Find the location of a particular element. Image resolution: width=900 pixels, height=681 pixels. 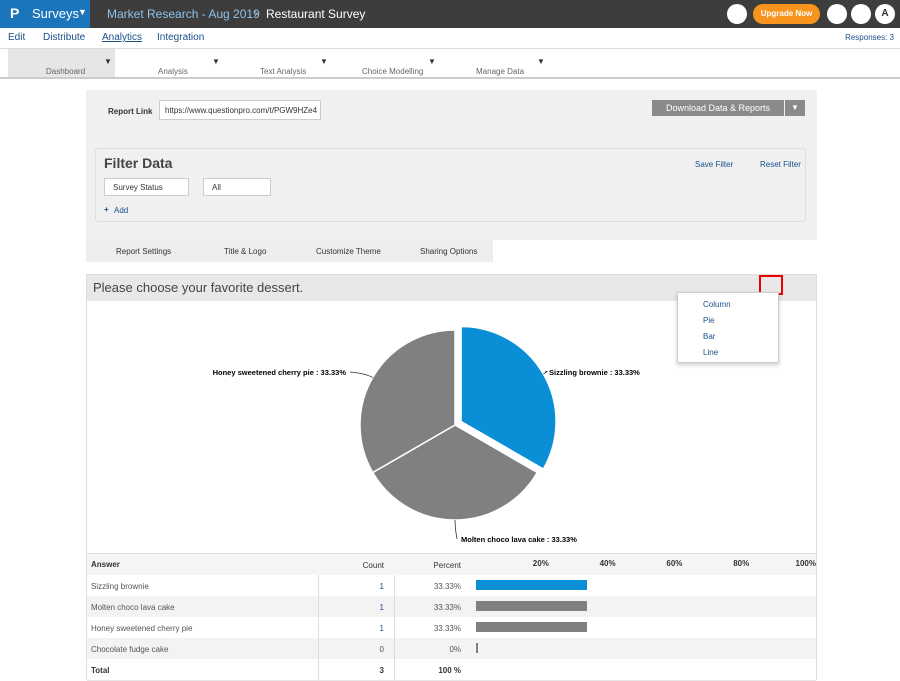

link-label: Report Link is located at coordinates (130, 111).